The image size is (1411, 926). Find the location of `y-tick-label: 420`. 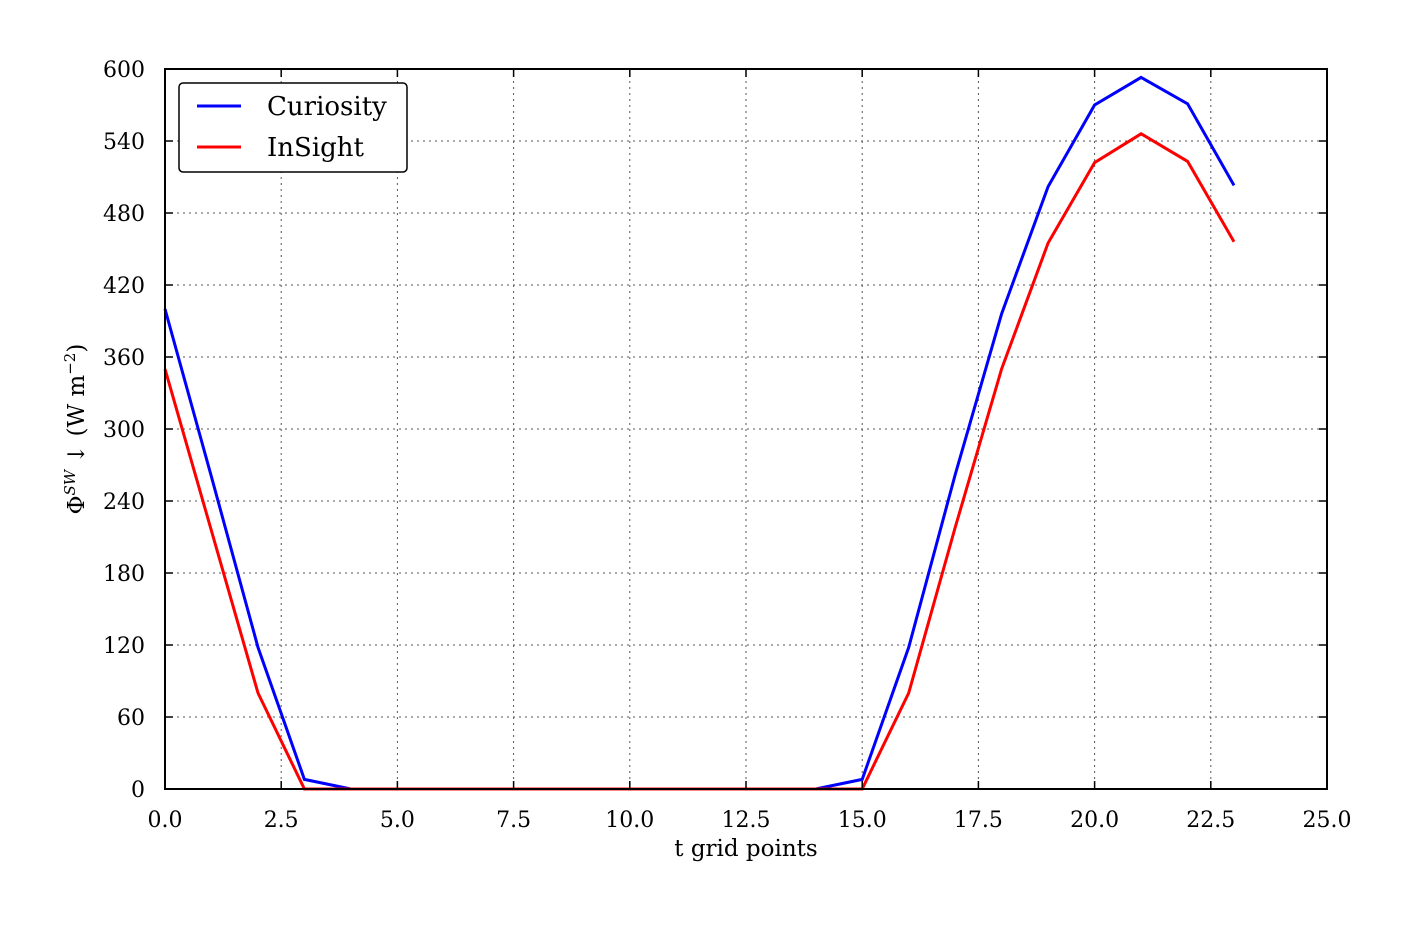

y-tick-label: 420 is located at coordinates (124, 286).